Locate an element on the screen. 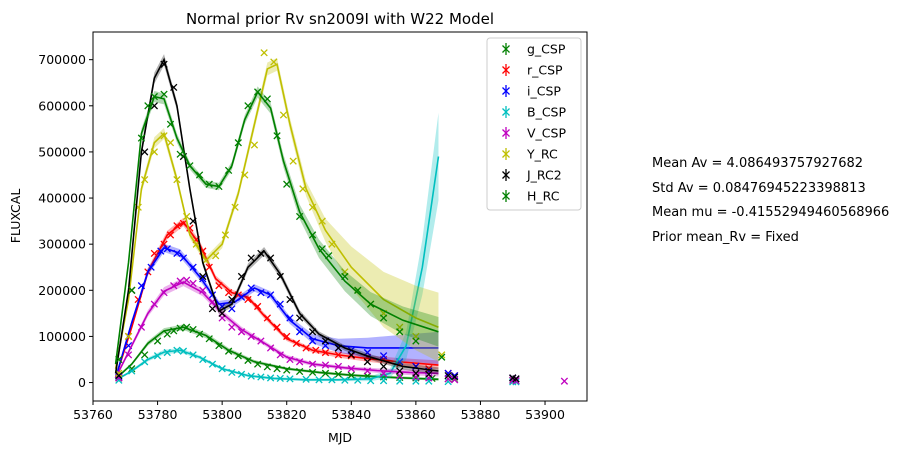  legend-entry: V_CSP is located at coordinates (534, 133).